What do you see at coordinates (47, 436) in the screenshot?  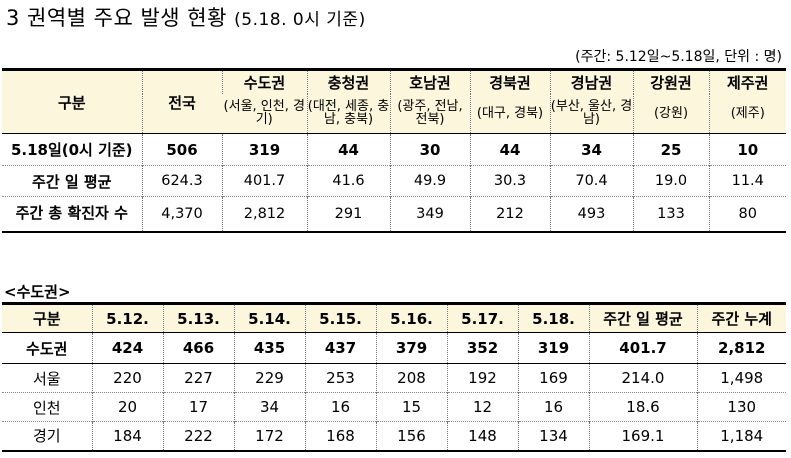 I see `row-label: 경기` at bounding box center [47, 436].